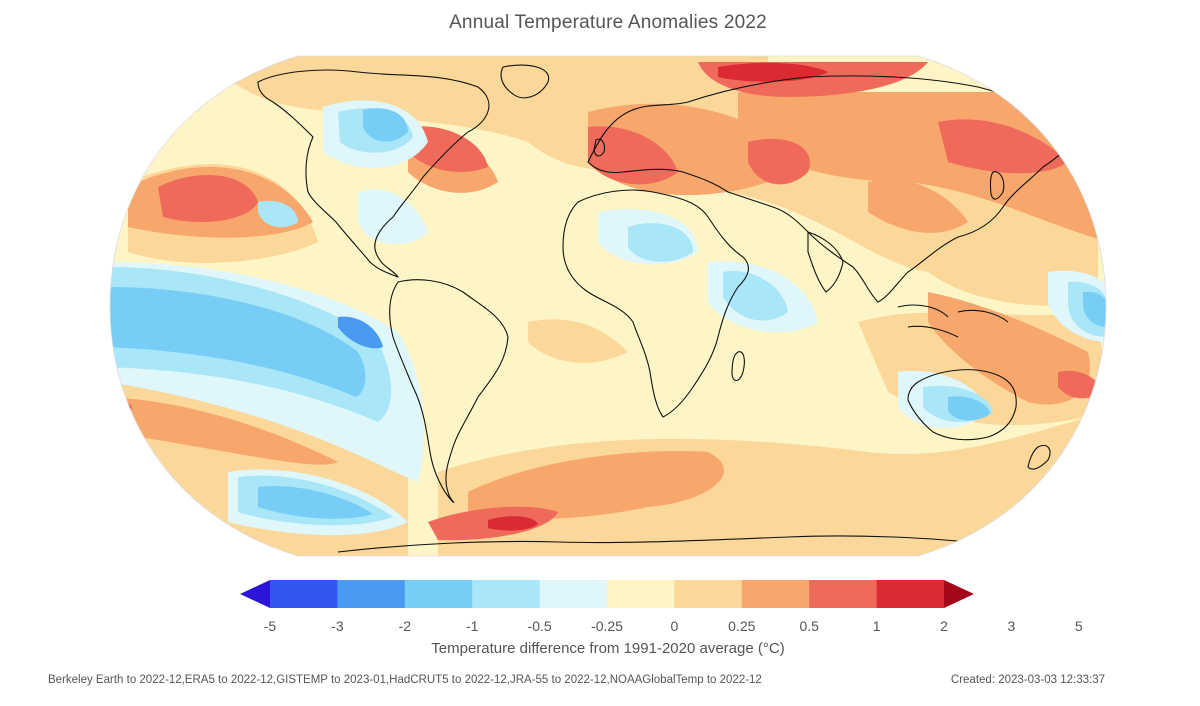 The height and width of the screenshot is (706, 1200). I want to click on legend-tick-label: -5, so click(270, 626).